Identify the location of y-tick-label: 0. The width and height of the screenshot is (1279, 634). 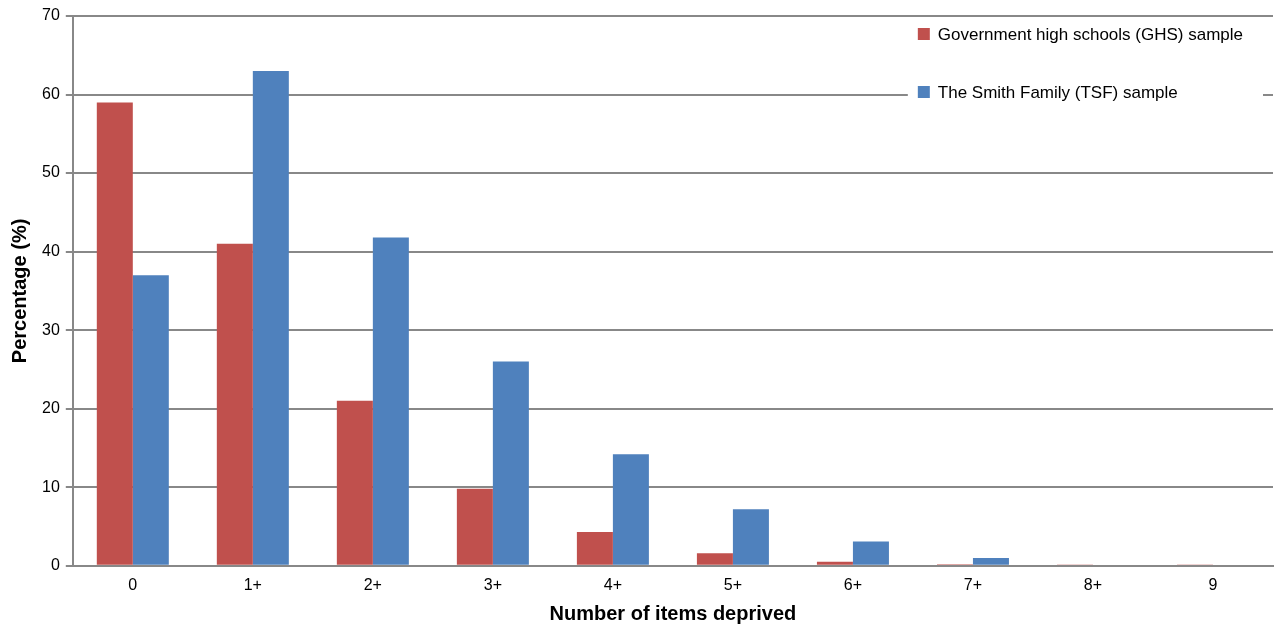
(55, 565).